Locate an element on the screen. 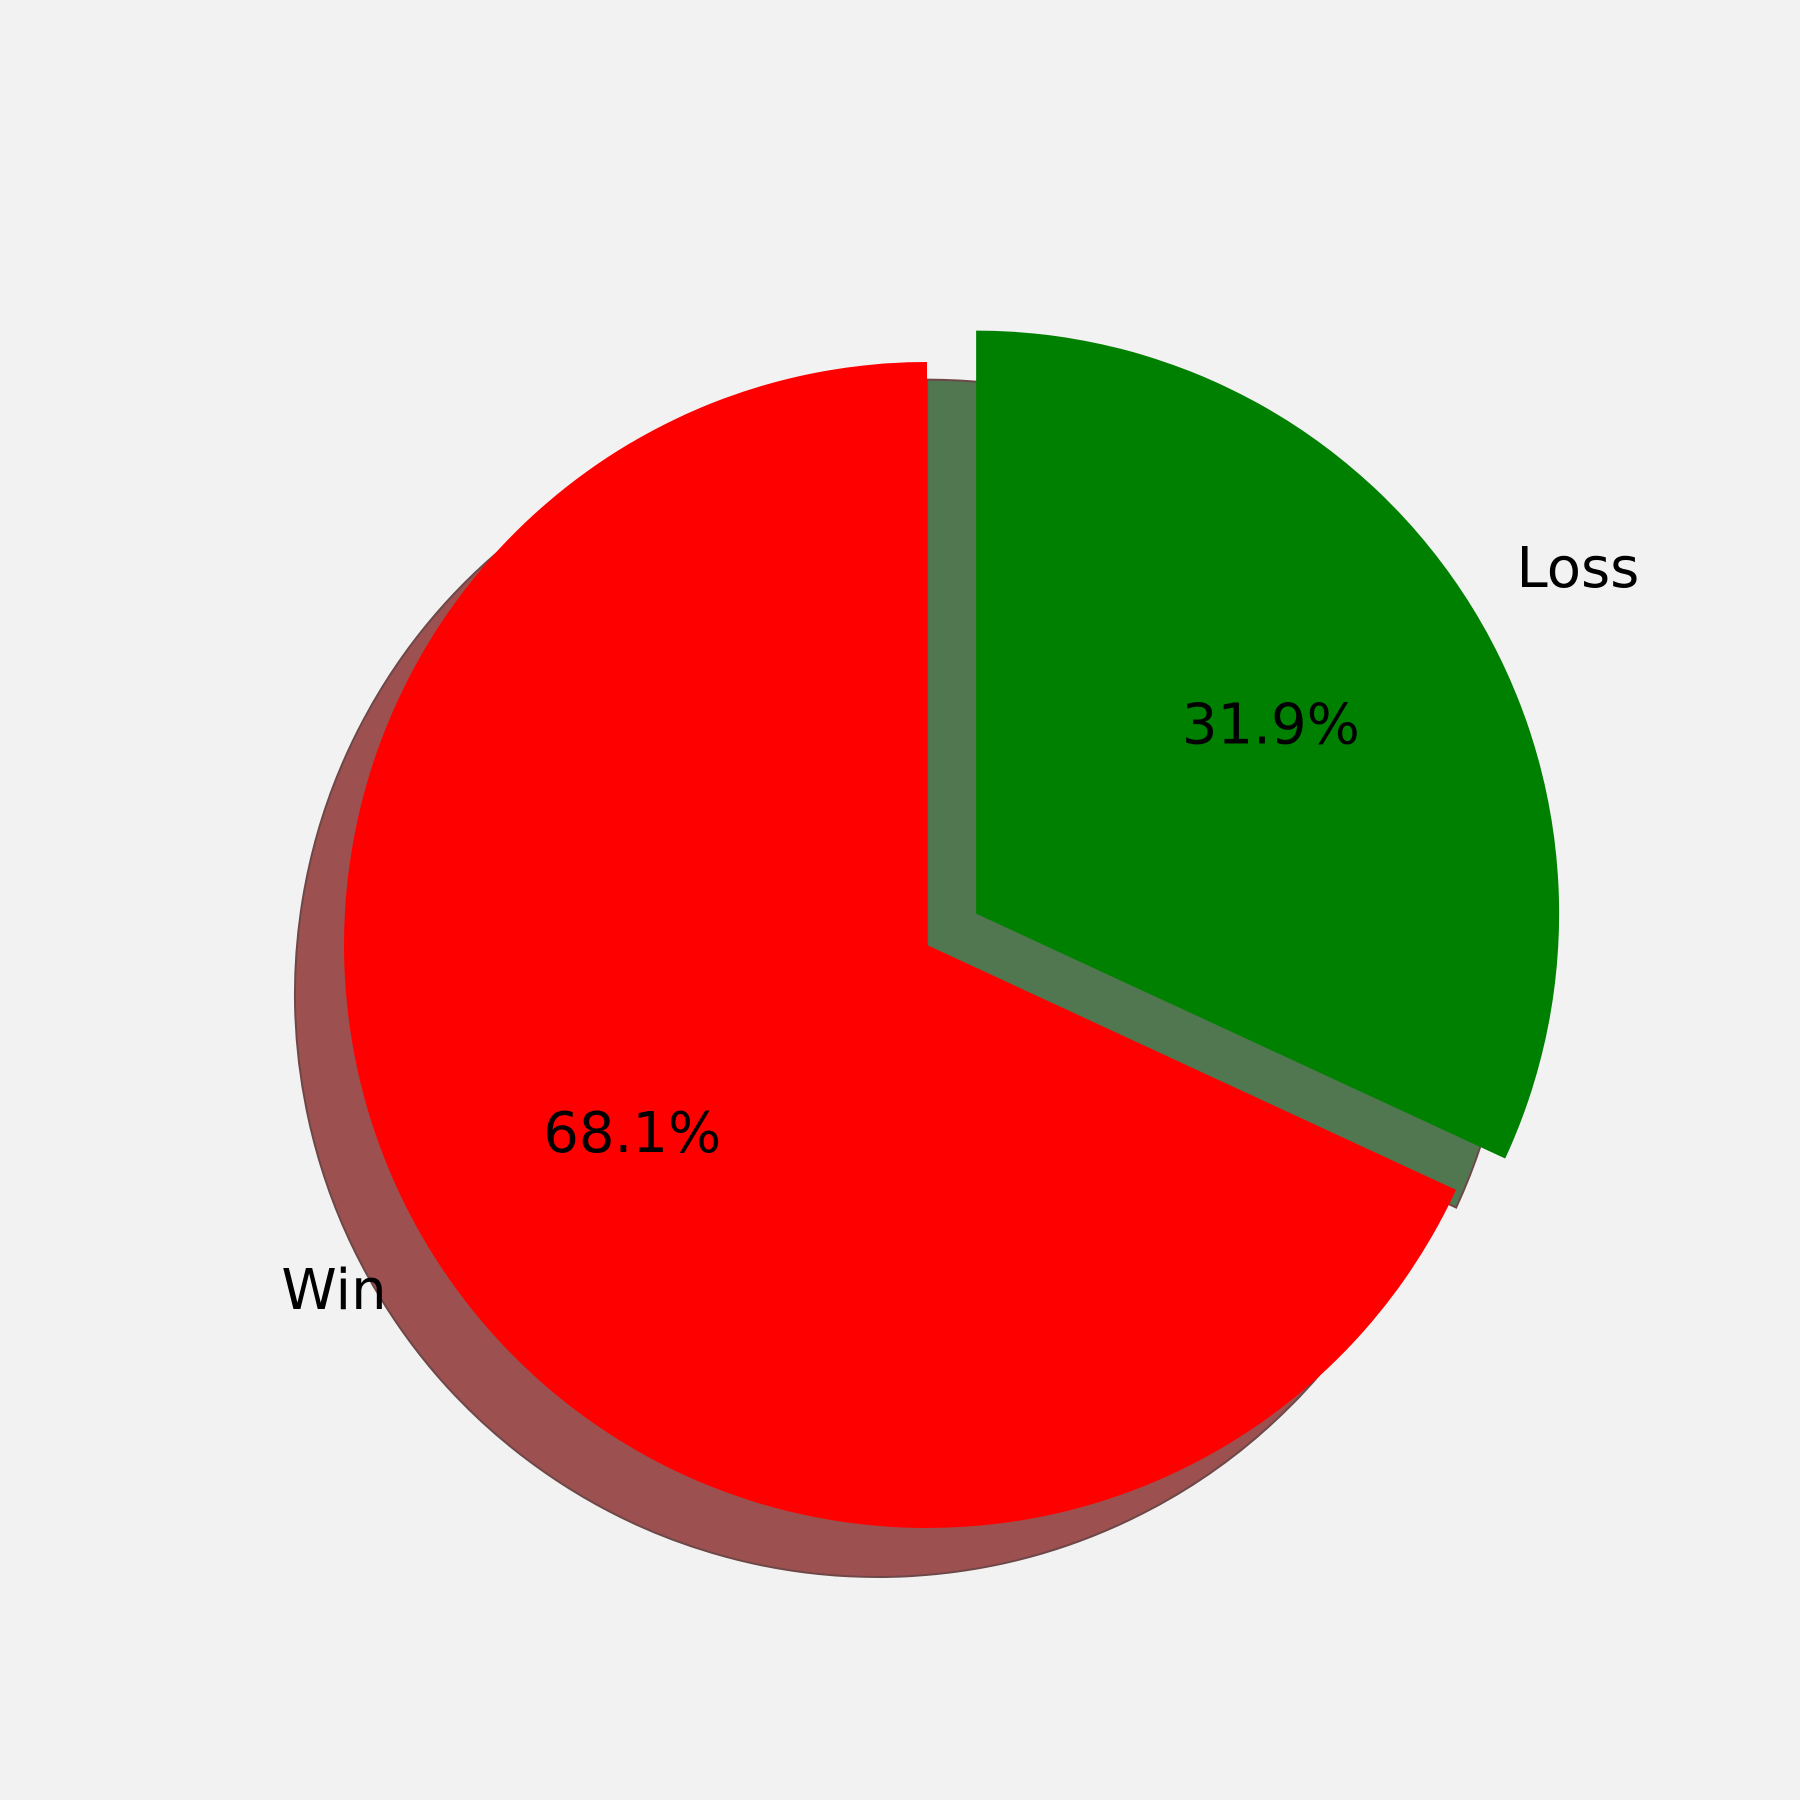 The width and height of the screenshot is (1800, 1800). percent-label-win: 68.1% is located at coordinates (632, 1133).